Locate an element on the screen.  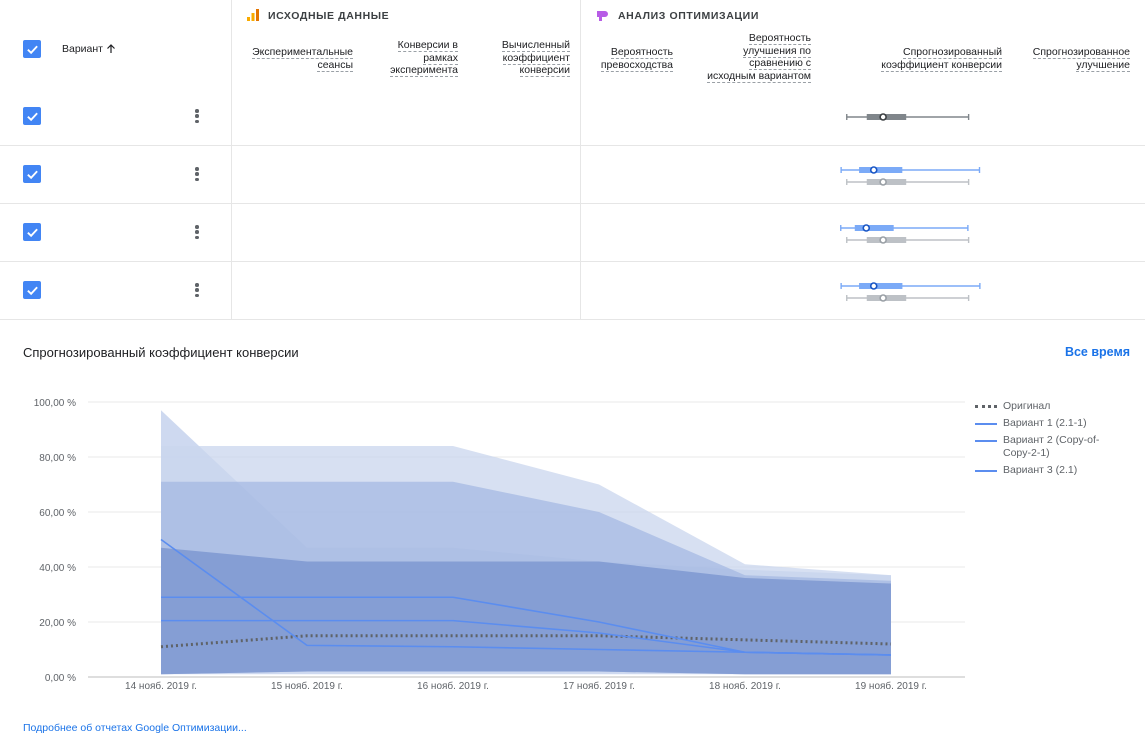
x-tick-label: 17 нояб. 2019 г. is located at coordinates (599, 686).